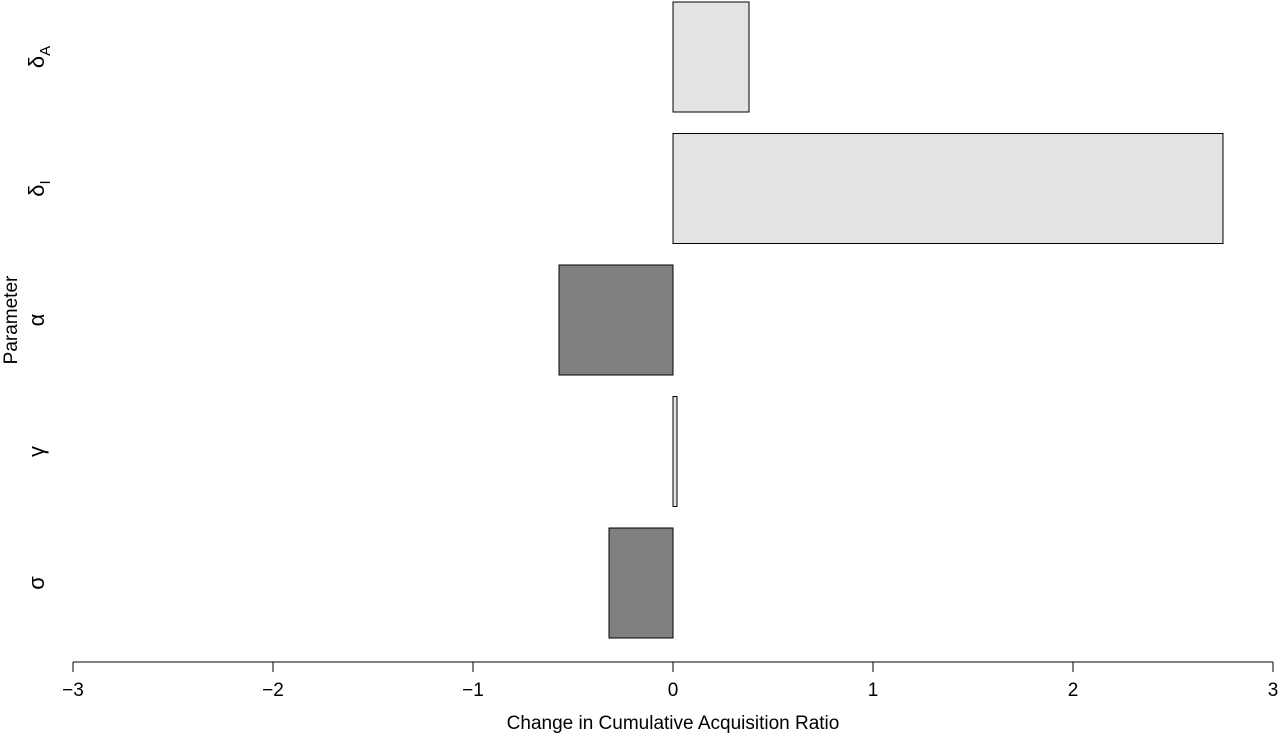  What do you see at coordinates (673, 723) in the screenshot?
I see `x-axis-title: Change in Cumulative Acquisition Ratio` at bounding box center [673, 723].